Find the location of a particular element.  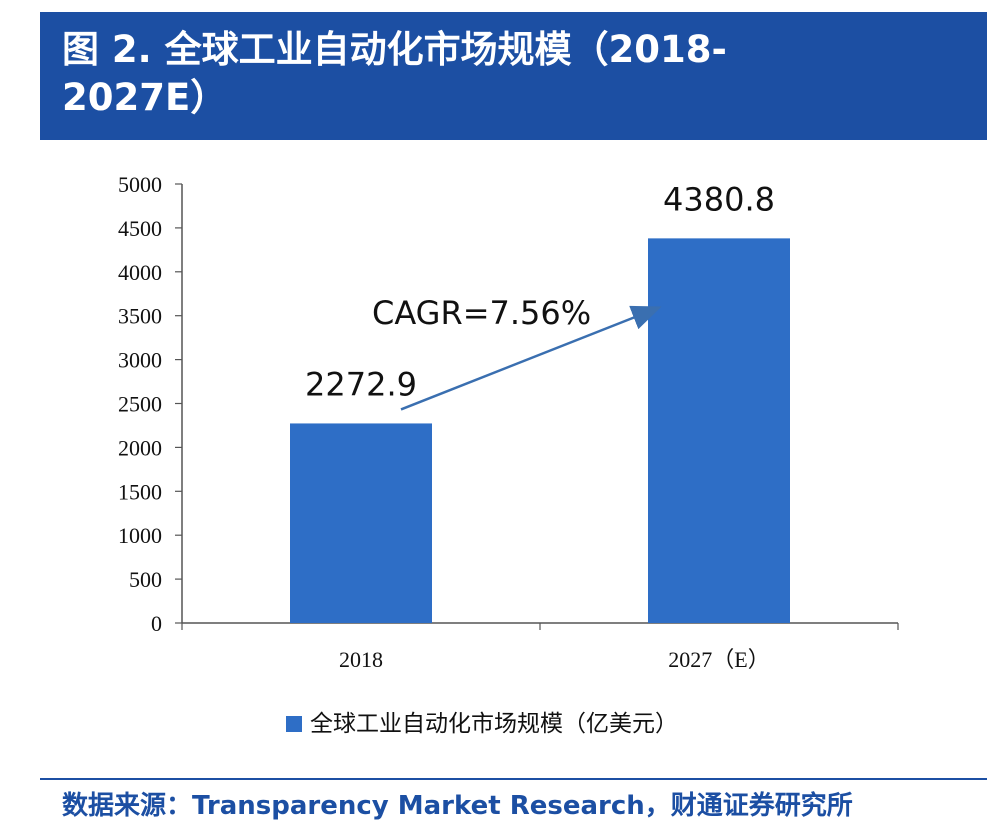

y-tick-label: 4000 is located at coordinates (140, 272).